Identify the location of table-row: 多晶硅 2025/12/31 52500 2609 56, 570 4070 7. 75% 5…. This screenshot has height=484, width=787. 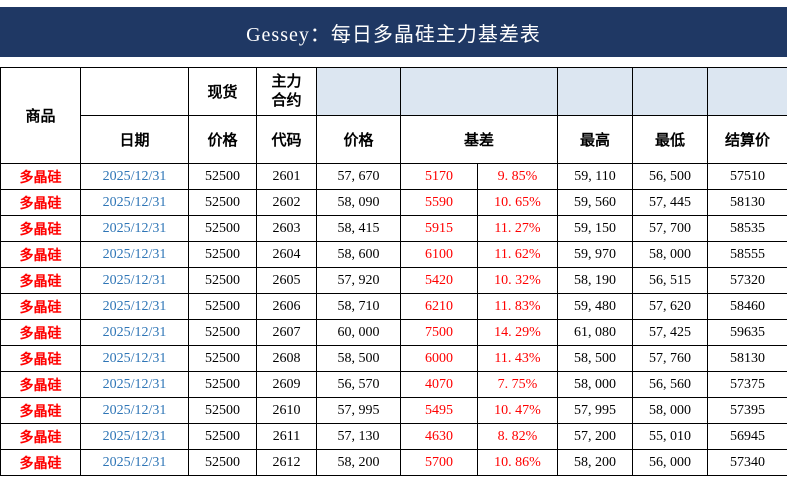
(393, 384).